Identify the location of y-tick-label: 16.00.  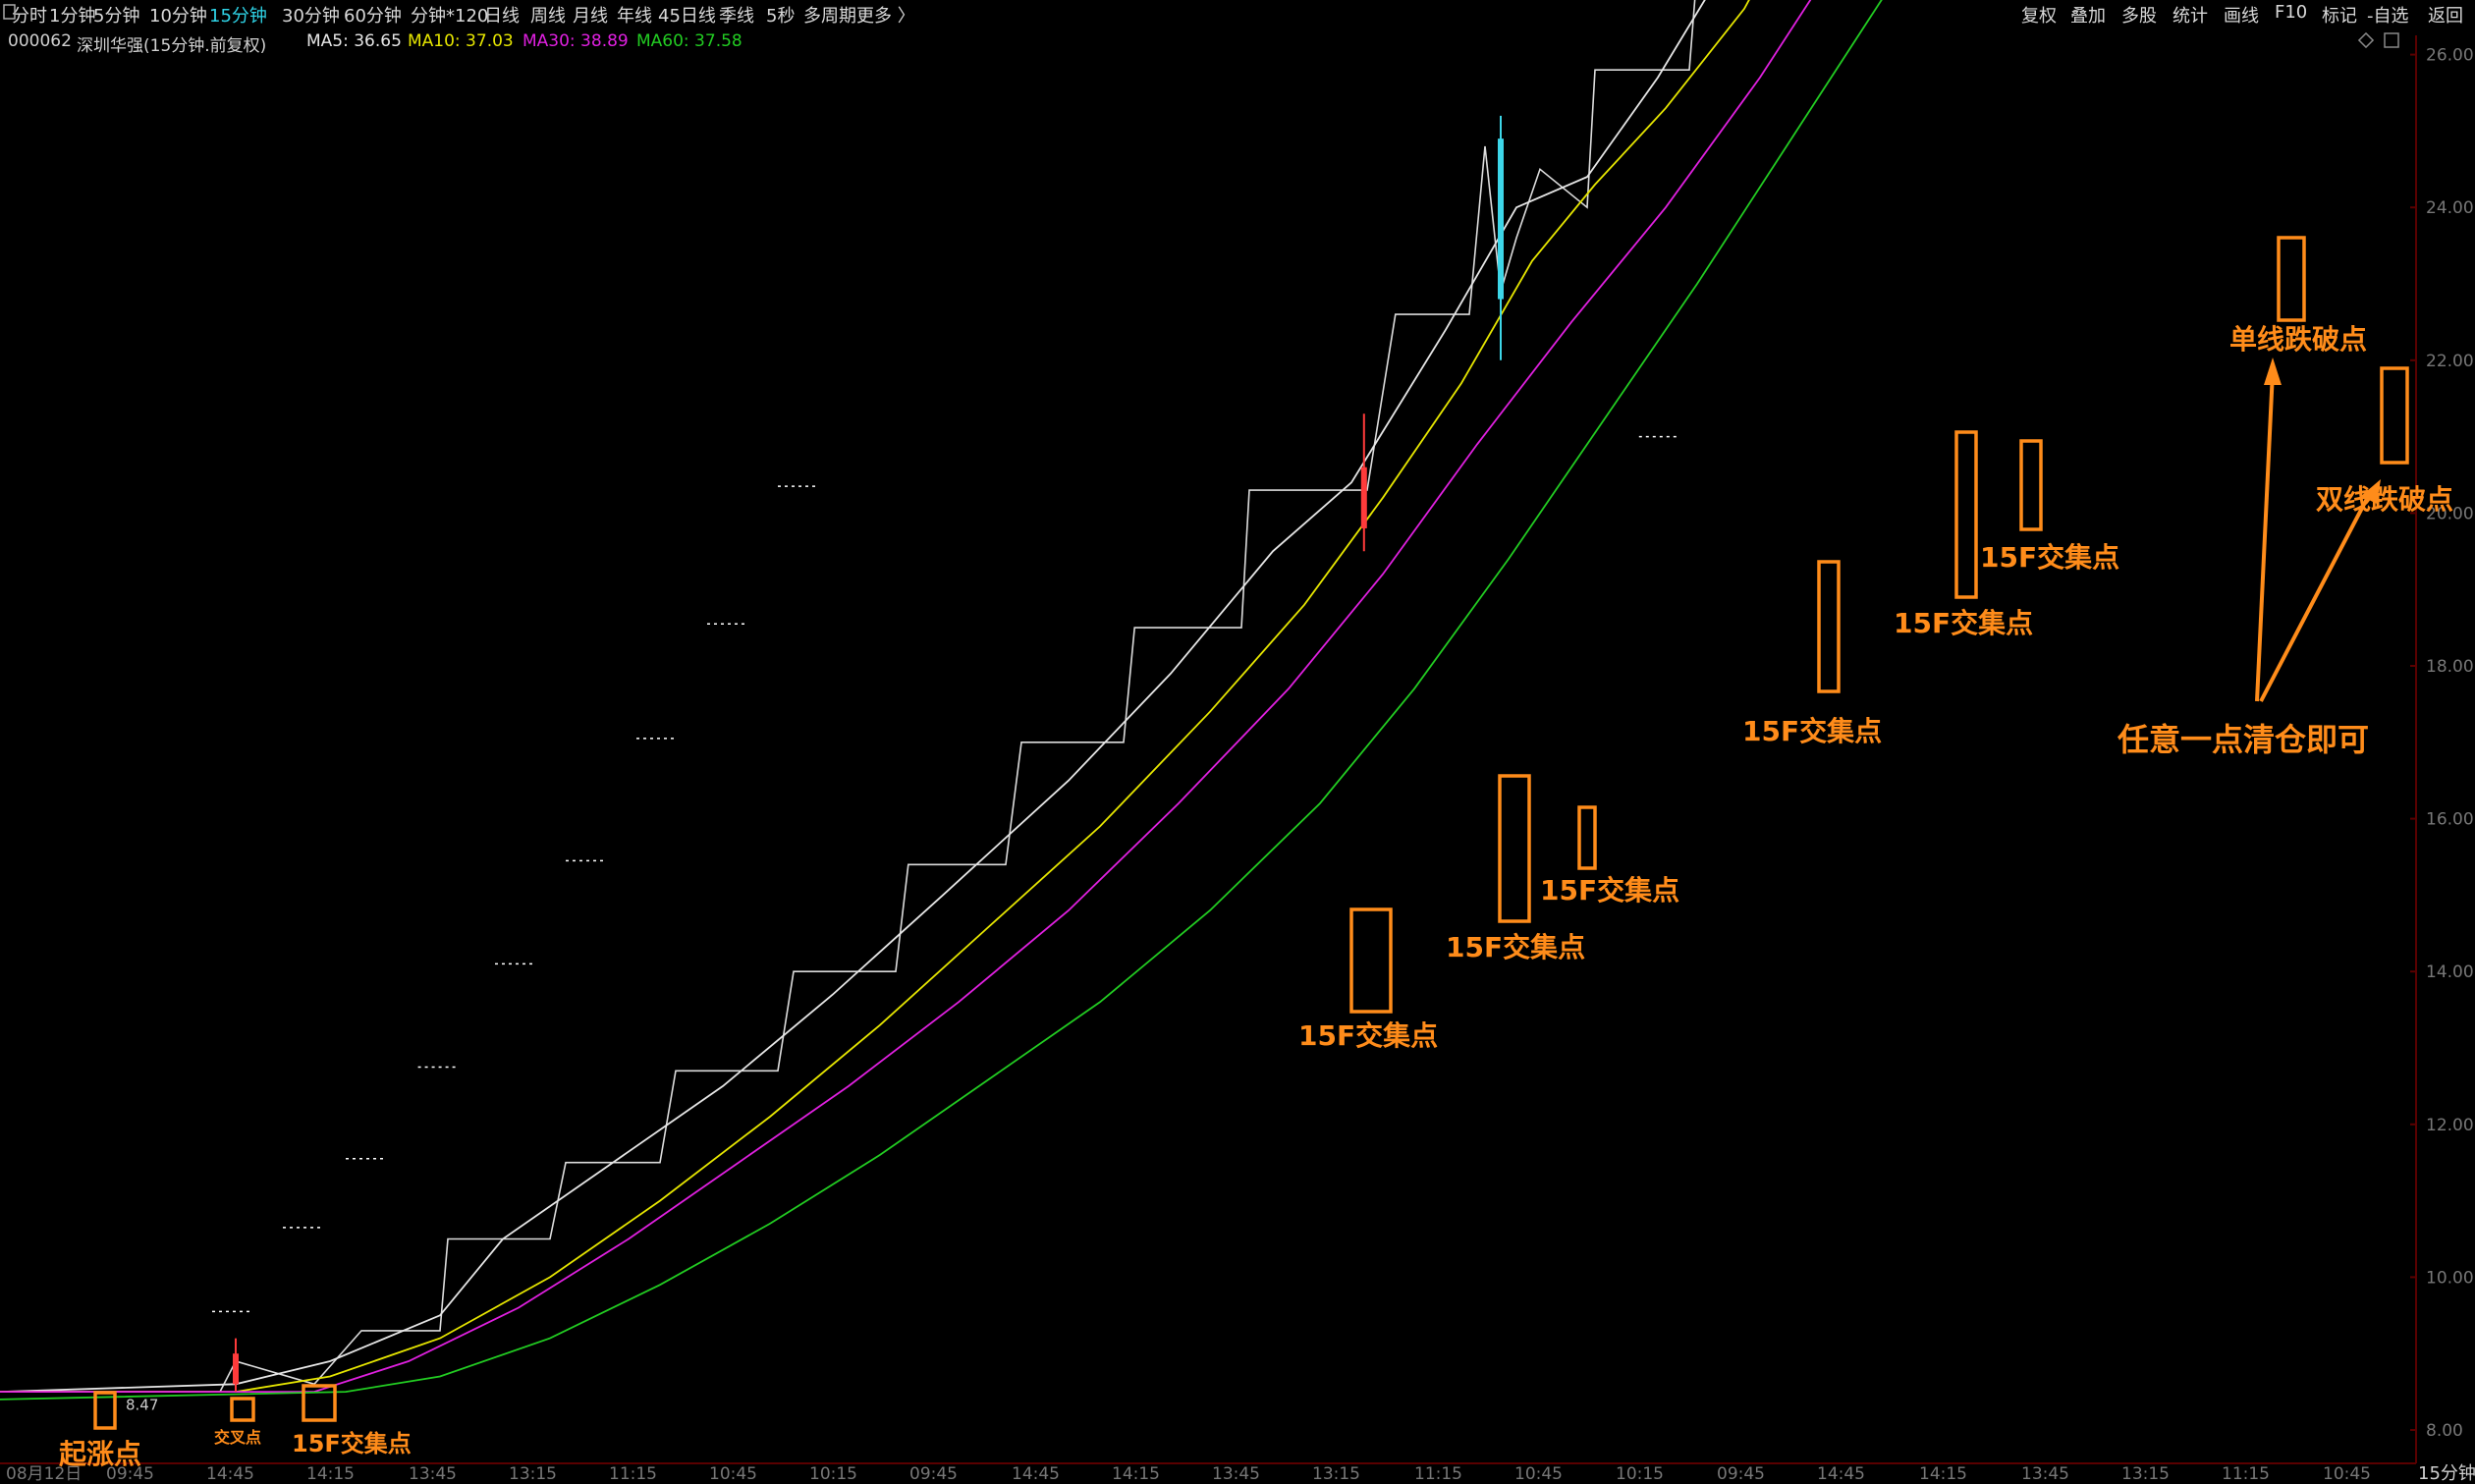
(2450, 820).